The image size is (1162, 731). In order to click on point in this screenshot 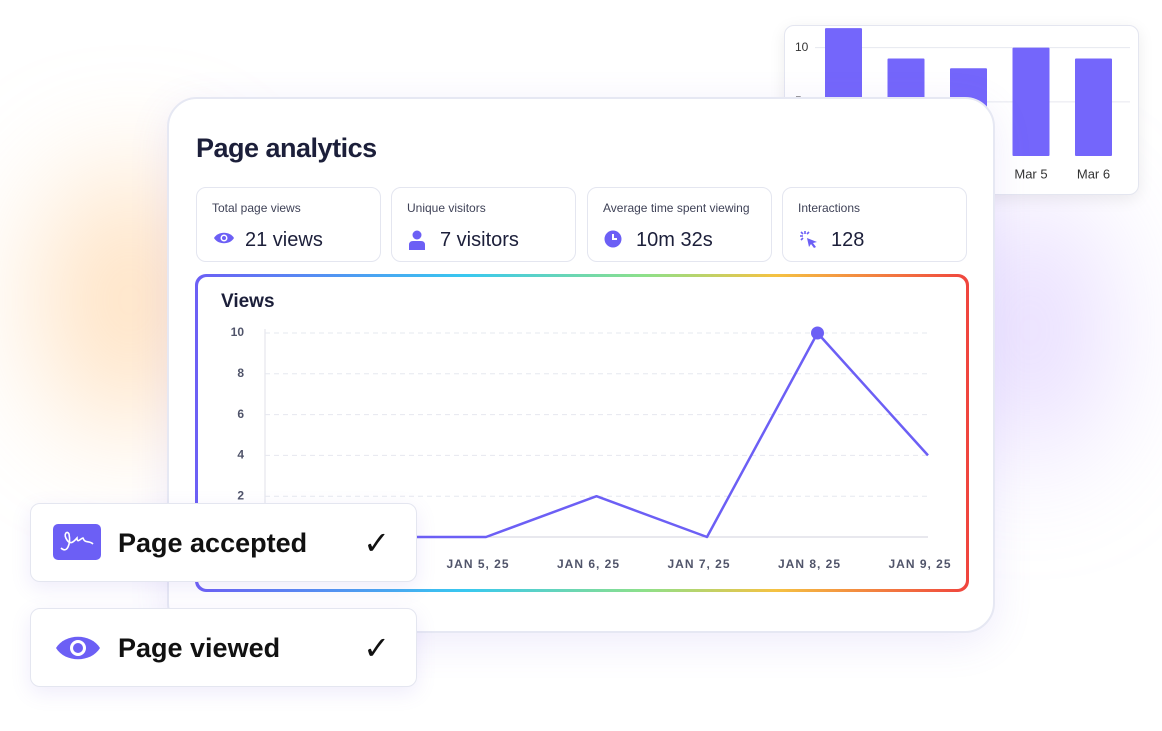, I will do `click(817, 333)`.